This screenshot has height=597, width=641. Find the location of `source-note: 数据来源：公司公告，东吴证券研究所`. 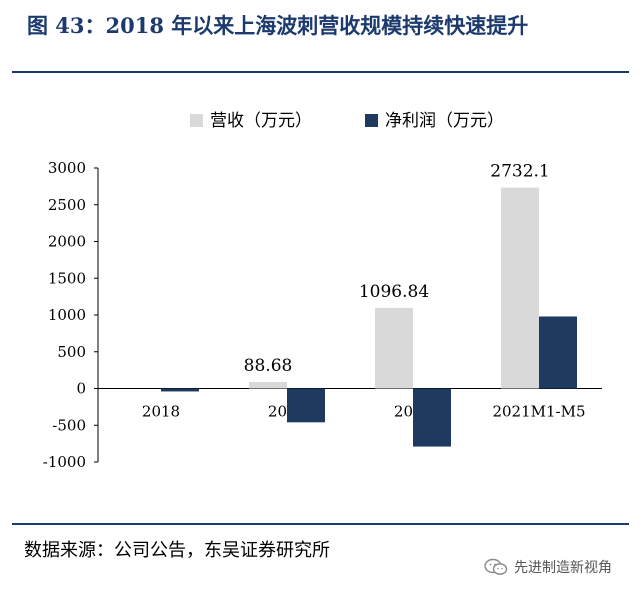

source-note: 数据来源：公司公告，东吴证券研究所 is located at coordinates (177, 550).